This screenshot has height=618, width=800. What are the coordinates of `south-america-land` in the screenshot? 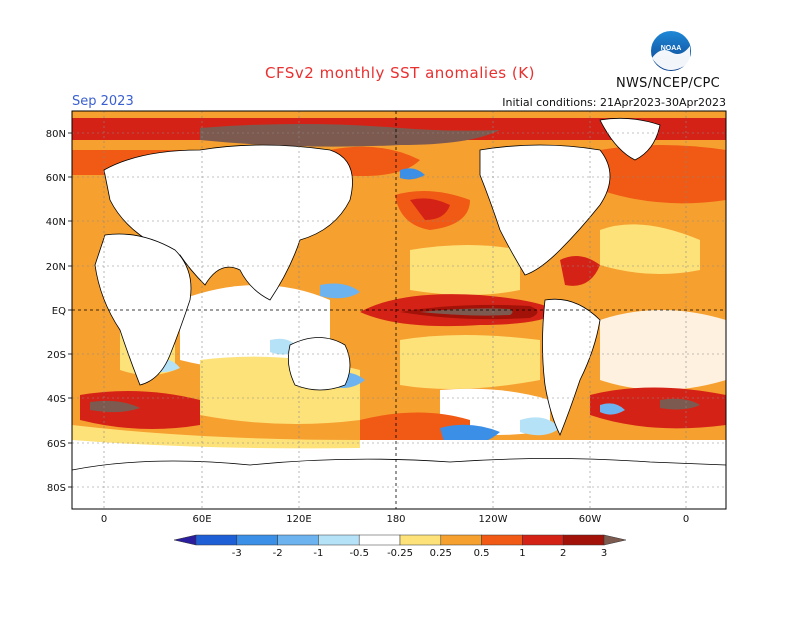 It's located at (571, 367).